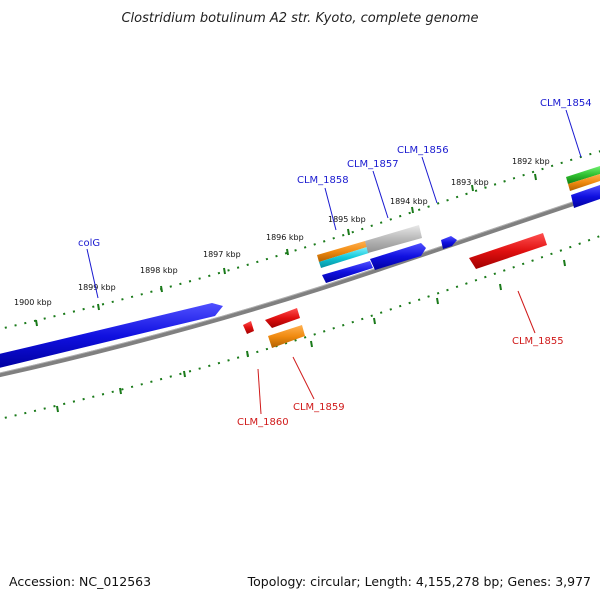  I want to click on gene-label: CLM_1854, so click(566, 103).